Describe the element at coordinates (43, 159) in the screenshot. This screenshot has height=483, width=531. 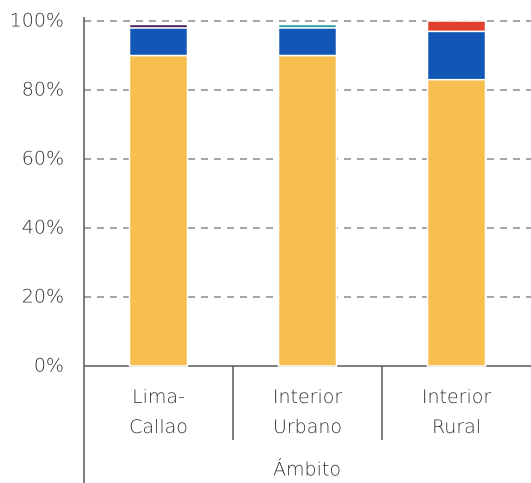
I see `y-tick-label: 60%` at that location.